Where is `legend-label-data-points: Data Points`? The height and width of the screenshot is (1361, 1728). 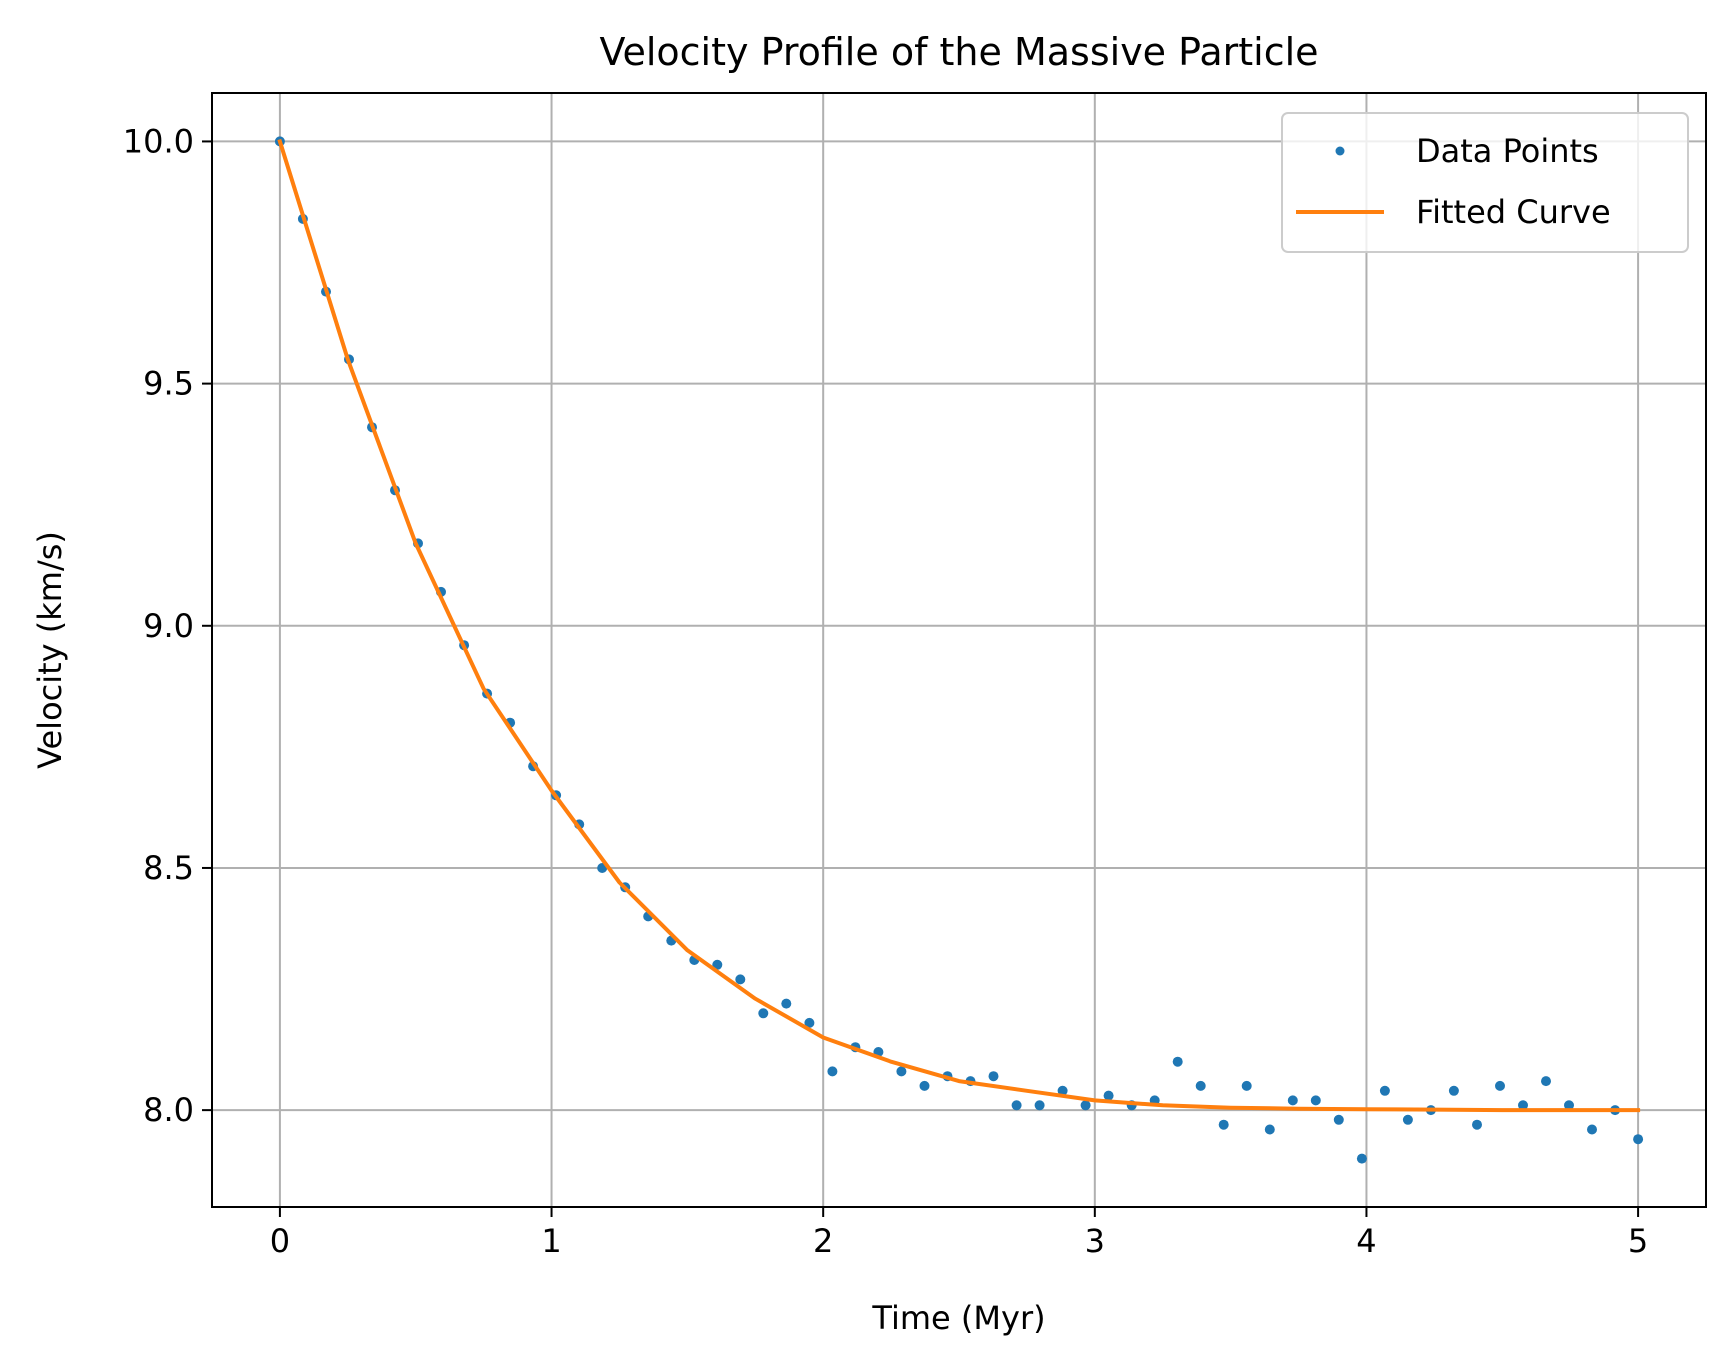 legend-label-data-points: Data Points is located at coordinates (1507, 151).